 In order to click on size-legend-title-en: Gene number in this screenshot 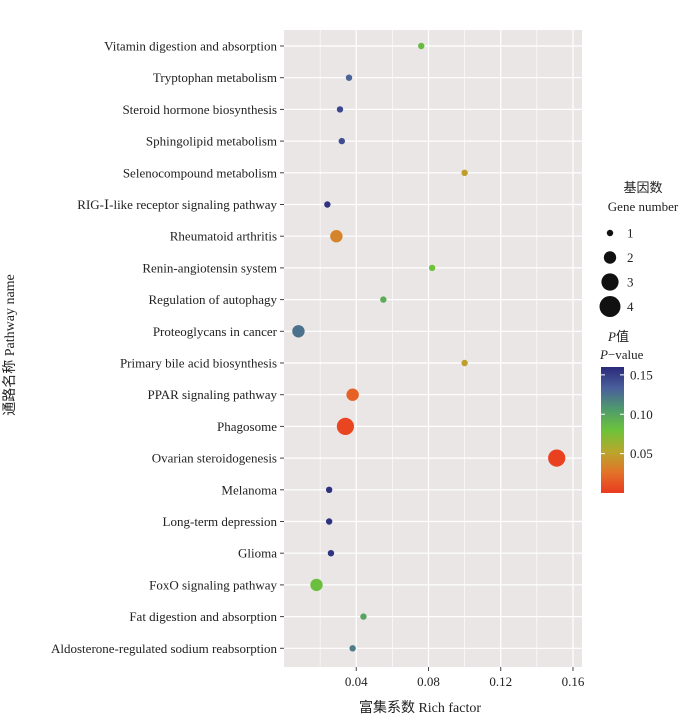, I will do `click(643, 206)`.